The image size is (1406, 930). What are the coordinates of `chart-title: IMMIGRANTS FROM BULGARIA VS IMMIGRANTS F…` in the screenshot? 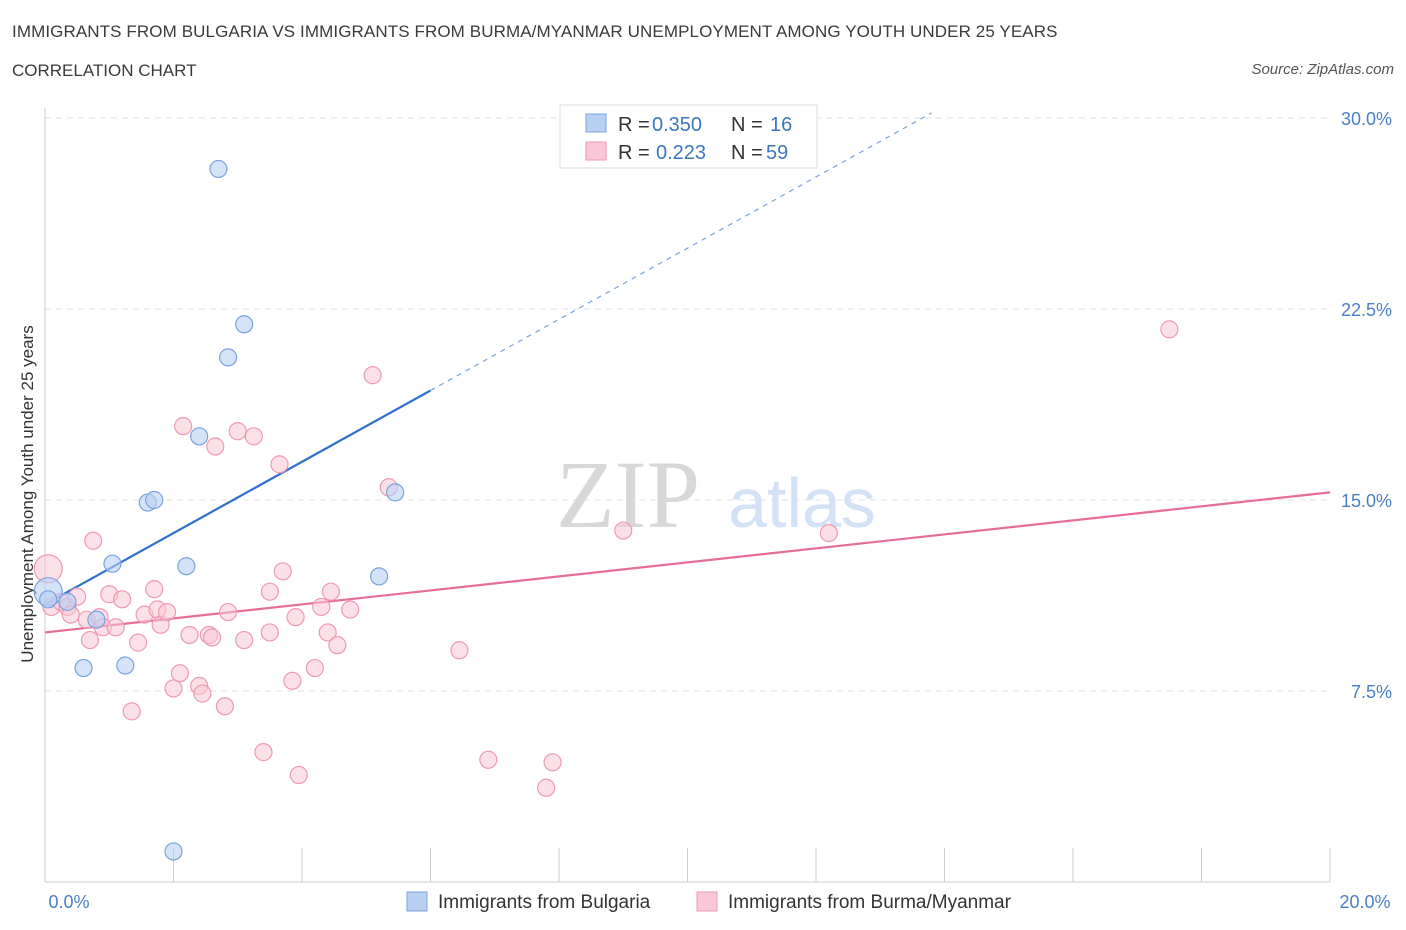 It's located at (535, 31).